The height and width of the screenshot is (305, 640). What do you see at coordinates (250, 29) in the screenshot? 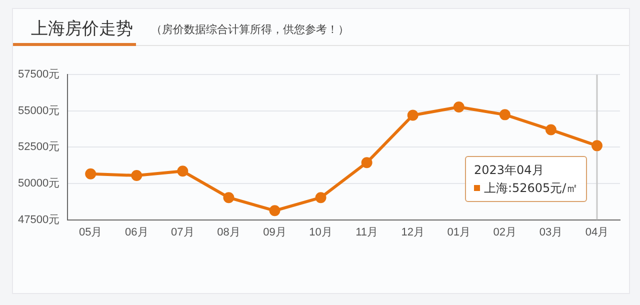
I see `chart-subtitle: （房价数据综合计算所得，供您参考！）` at bounding box center [250, 29].